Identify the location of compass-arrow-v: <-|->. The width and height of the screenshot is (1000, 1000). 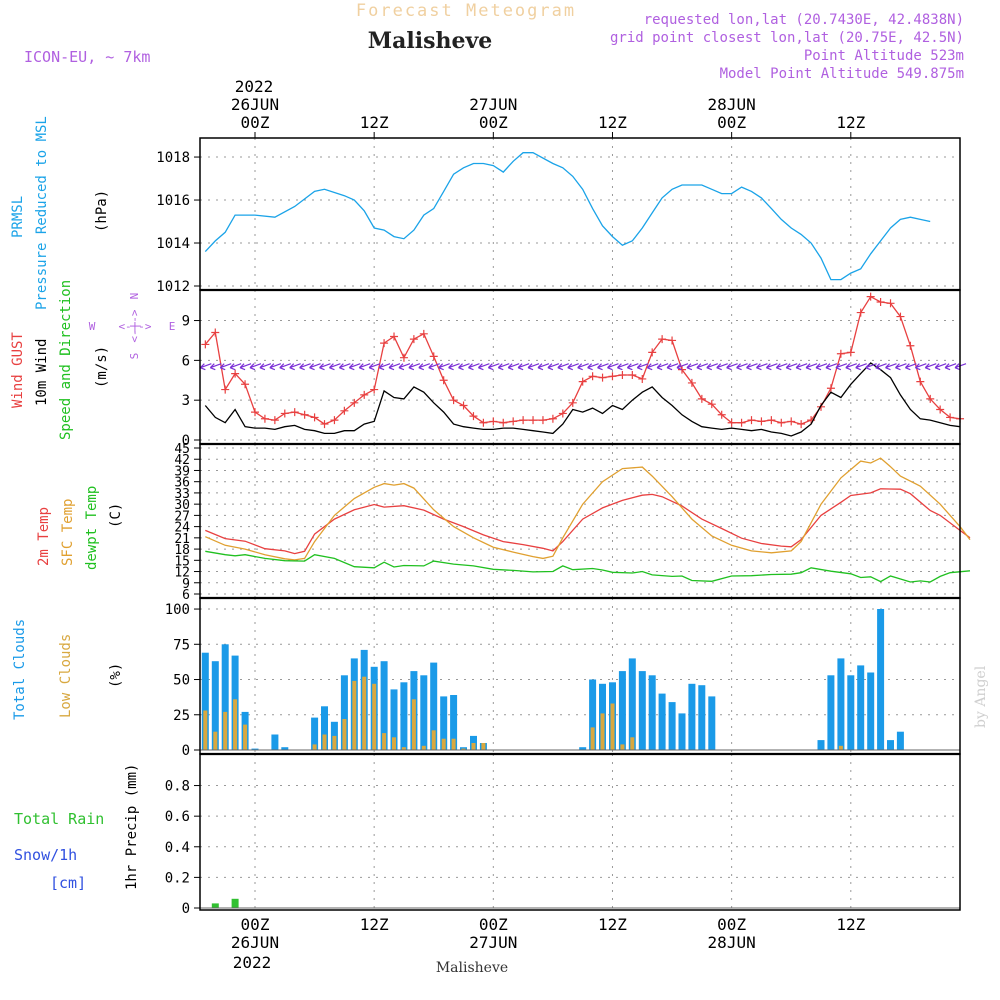
(134, 325).